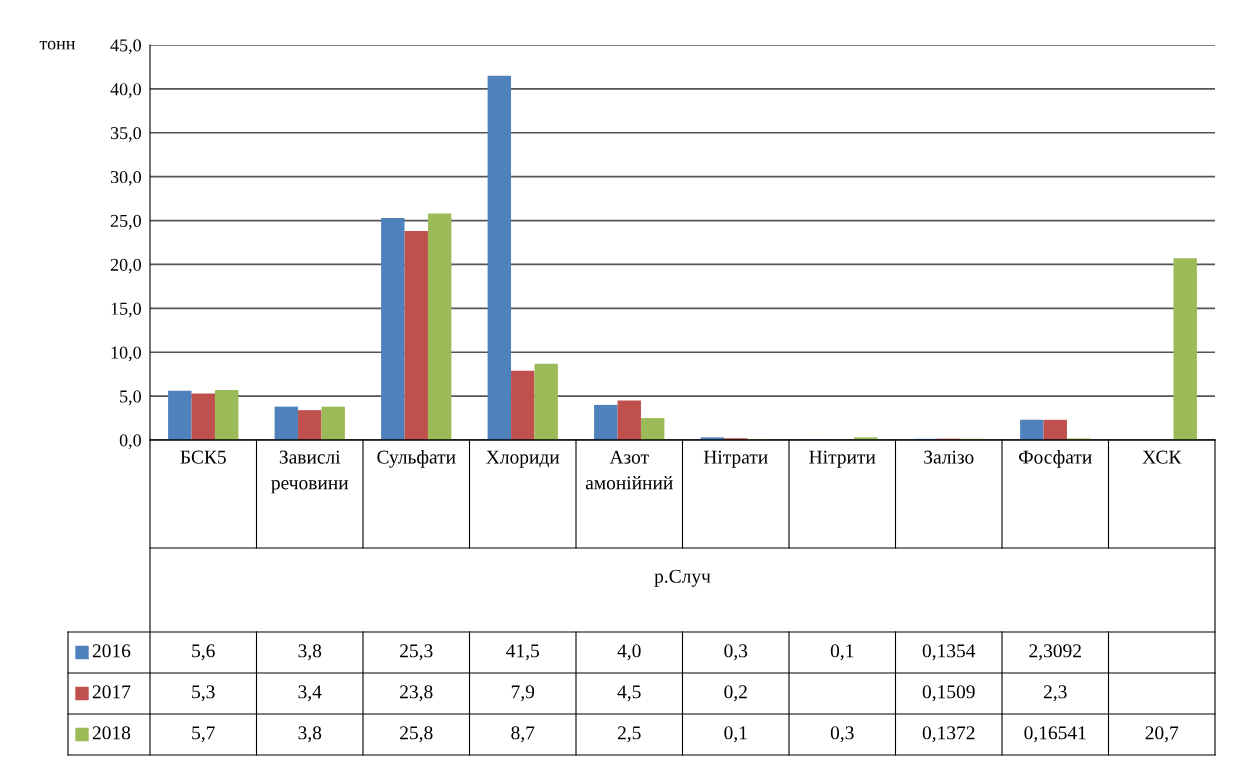 This screenshot has height=757, width=1254. I want to click on data-label: 8,7, so click(523, 734).